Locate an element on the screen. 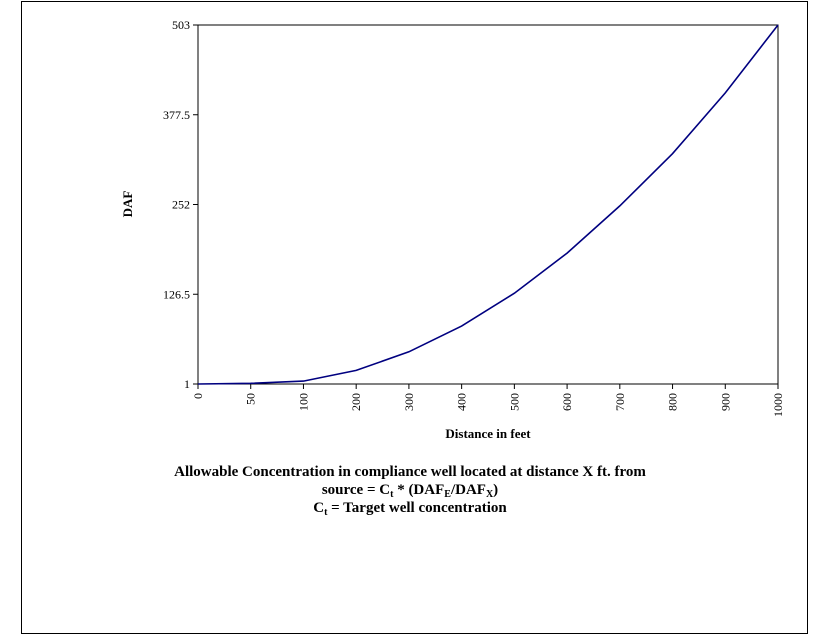 The width and height of the screenshot is (820, 636). y-tick-label: 503 is located at coordinates (181, 25).